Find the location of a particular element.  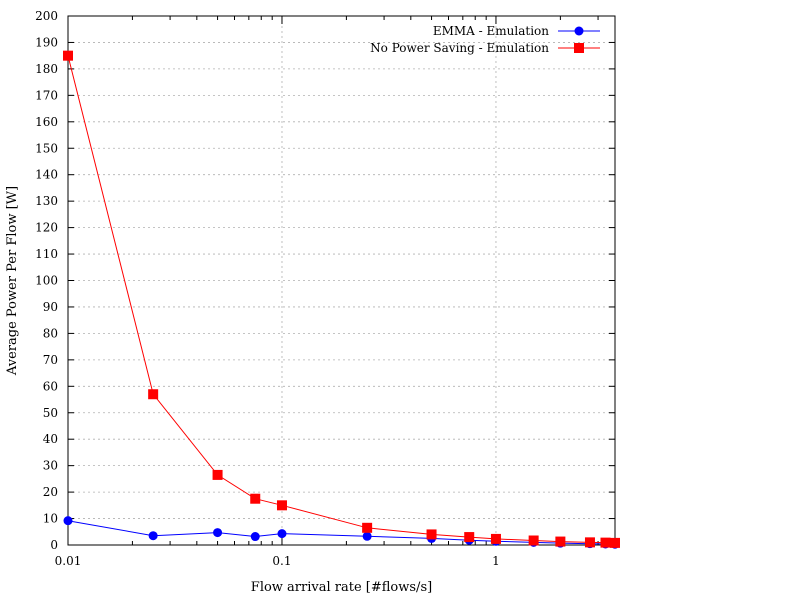

y-tick-label: 160 is located at coordinates (46, 122).